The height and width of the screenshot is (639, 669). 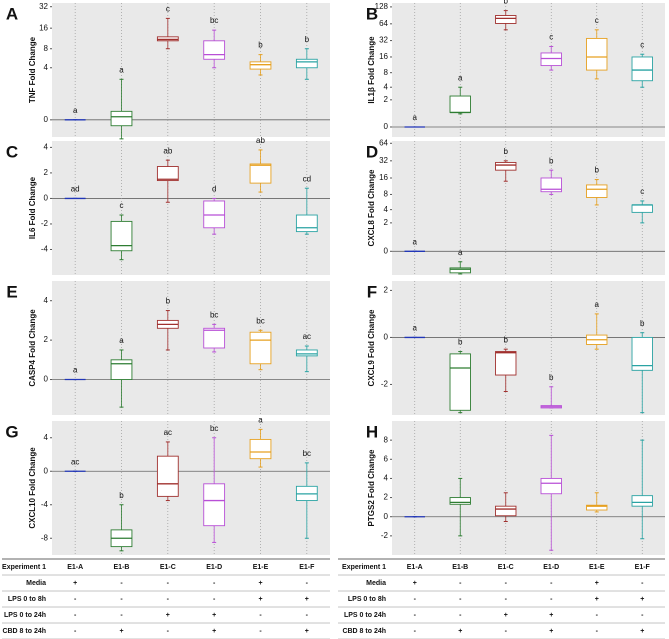 What do you see at coordinates (32, 69) in the screenshot?
I see `y-axis-label: TNF Fold Change` at bounding box center [32, 69].